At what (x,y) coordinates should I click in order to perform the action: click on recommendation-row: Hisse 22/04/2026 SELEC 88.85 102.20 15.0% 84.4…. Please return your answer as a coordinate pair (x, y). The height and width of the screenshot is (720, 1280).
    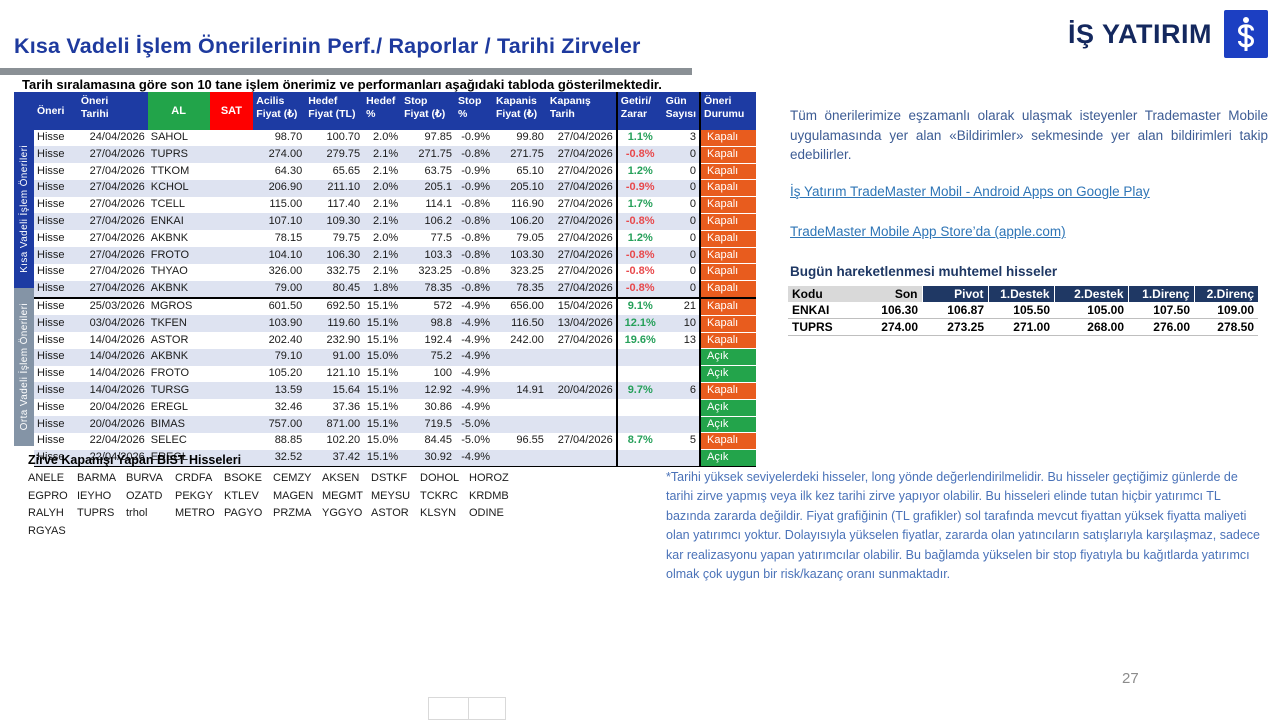
    Looking at the image, I should click on (395, 441).